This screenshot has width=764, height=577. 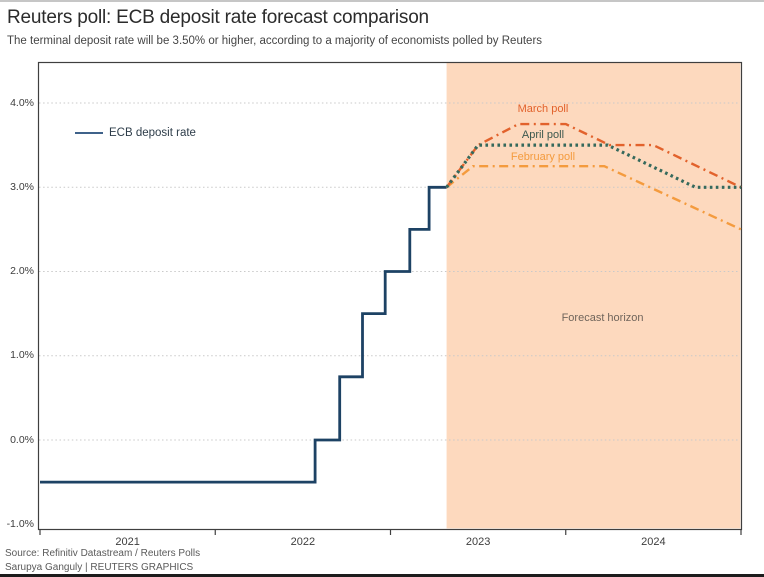 What do you see at coordinates (543, 108) in the screenshot?
I see `annotation-march-poll: March poll` at bounding box center [543, 108].